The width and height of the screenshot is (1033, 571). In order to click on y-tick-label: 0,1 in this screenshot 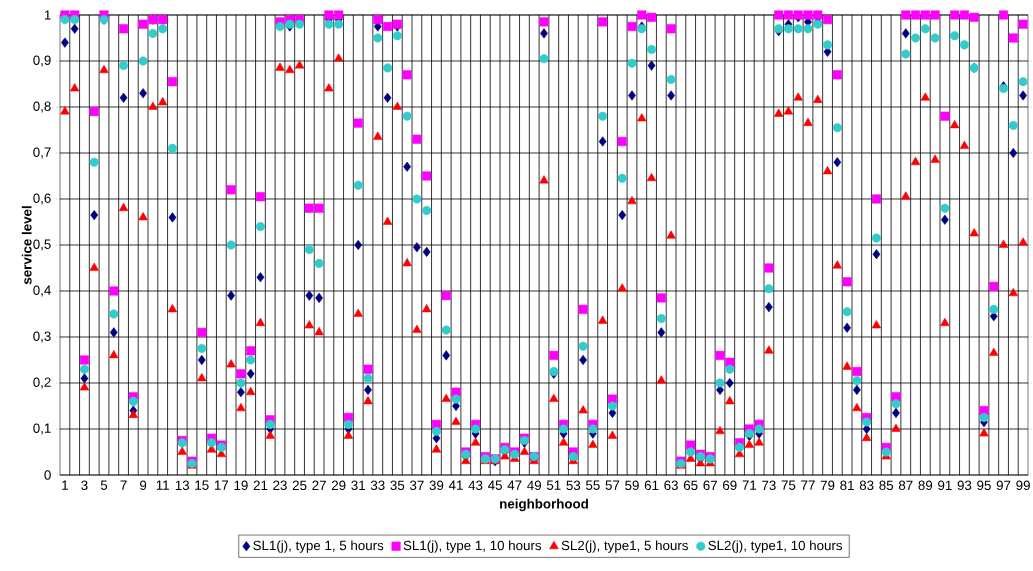, I will do `click(42, 429)`.